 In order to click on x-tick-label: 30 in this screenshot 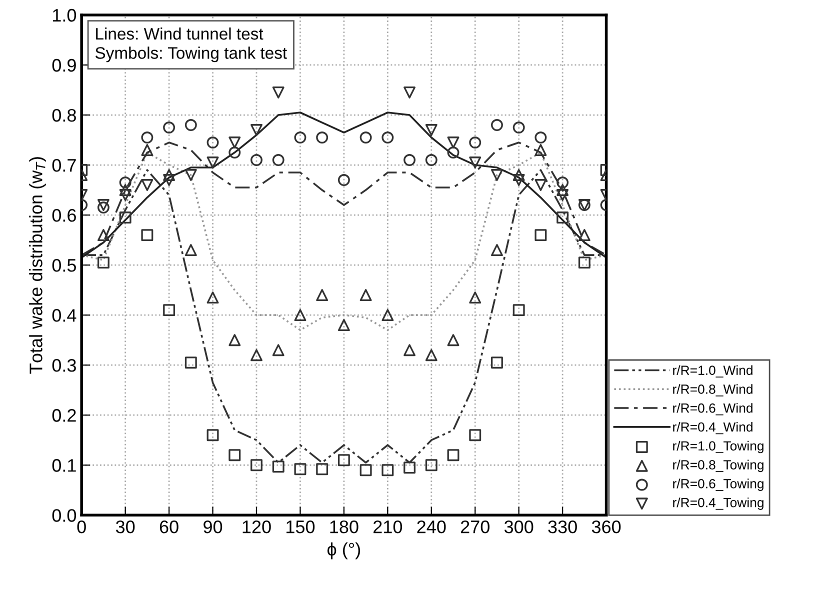, I will do `click(125, 527)`.